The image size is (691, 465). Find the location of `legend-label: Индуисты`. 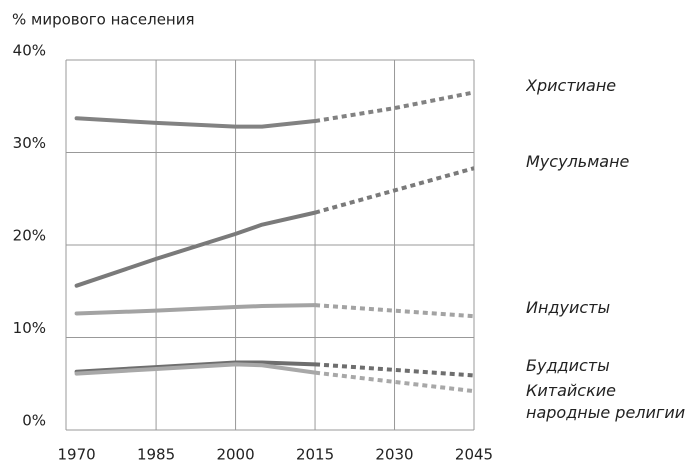

legend-label: Индуисты is located at coordinates (568, 308).